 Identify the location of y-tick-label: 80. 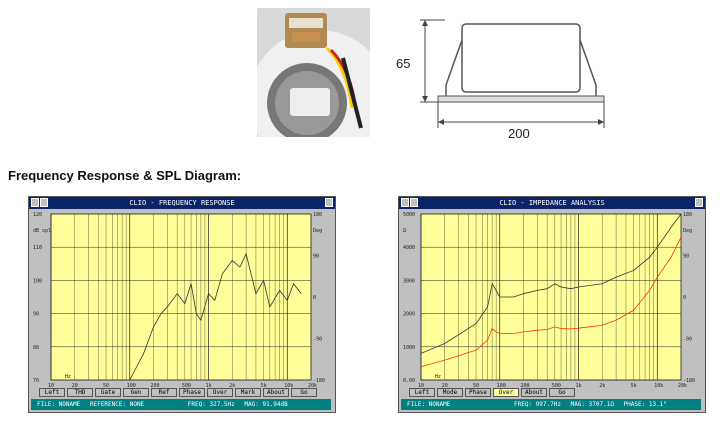
(36, 348).